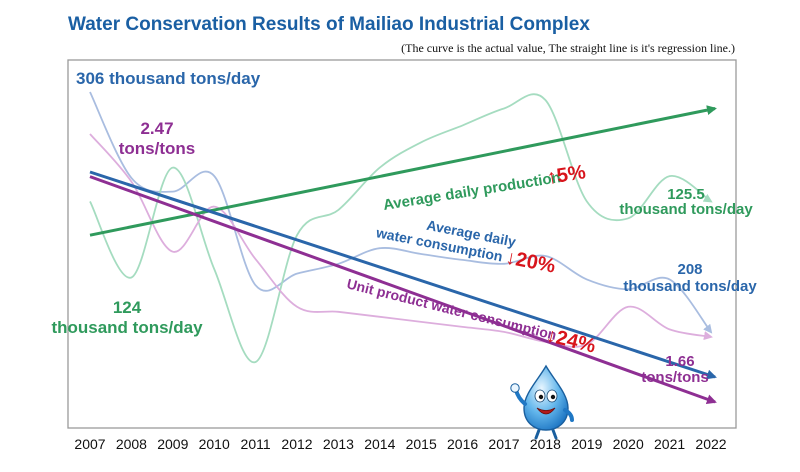  I want to click on x-tick-label: 2018, so click(545, 444).